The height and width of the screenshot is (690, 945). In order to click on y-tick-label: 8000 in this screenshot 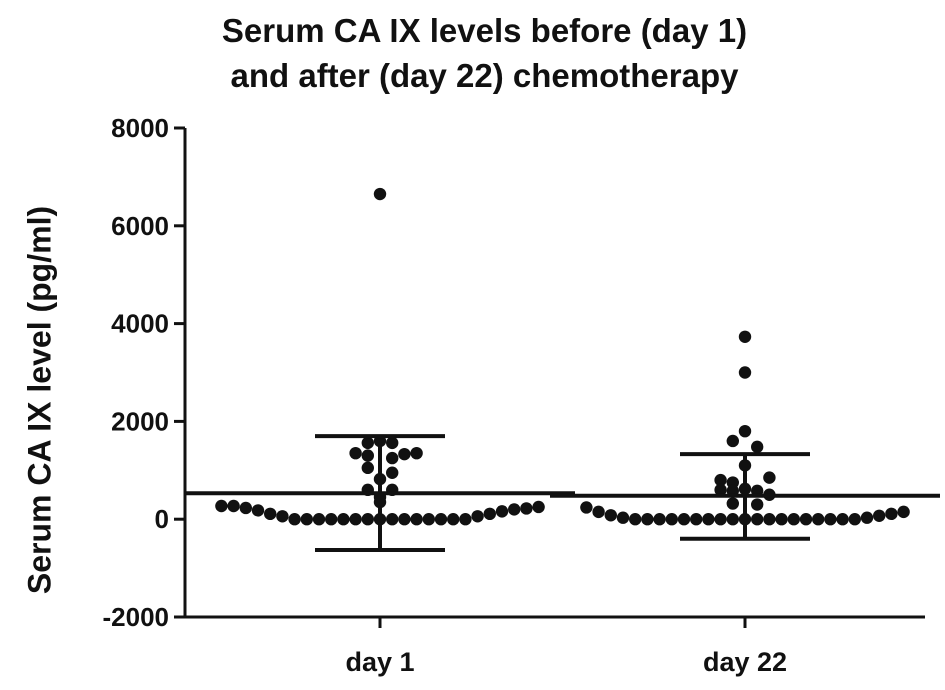, I will do `click(140, 128)`.